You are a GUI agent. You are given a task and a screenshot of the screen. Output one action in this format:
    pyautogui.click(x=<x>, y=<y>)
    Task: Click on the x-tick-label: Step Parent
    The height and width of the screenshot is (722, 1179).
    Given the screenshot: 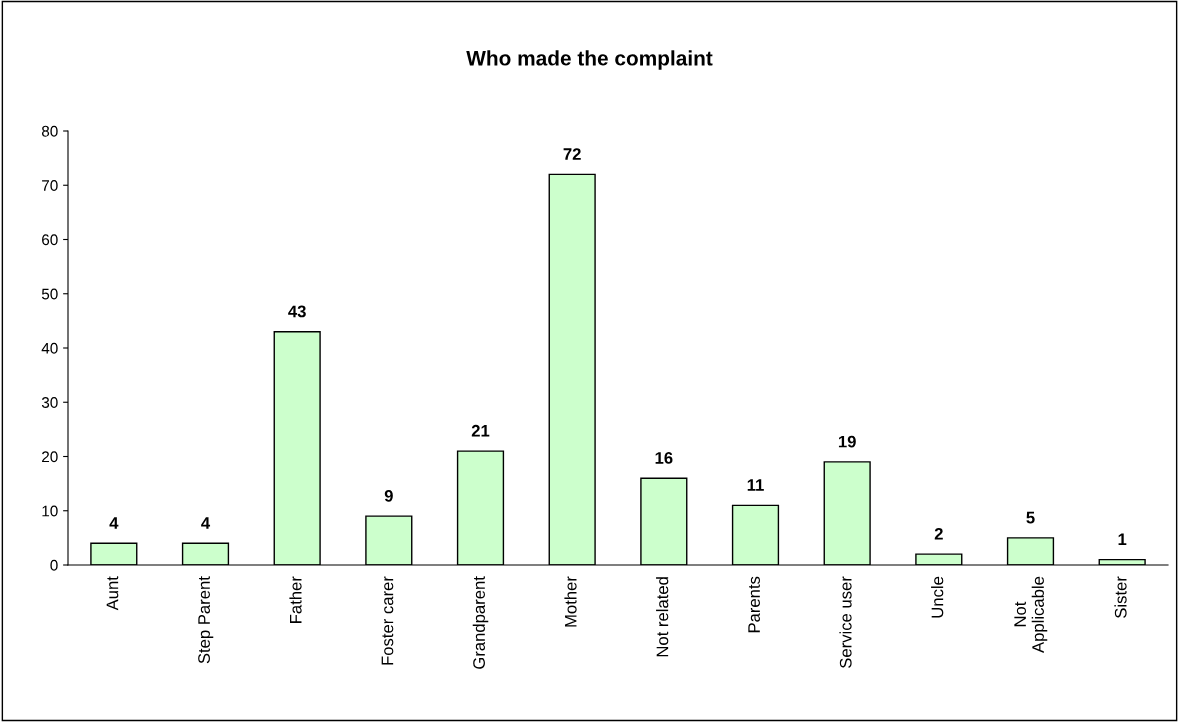 What is the action you would take?
    pyautogui.click(x=206, y=620)
    